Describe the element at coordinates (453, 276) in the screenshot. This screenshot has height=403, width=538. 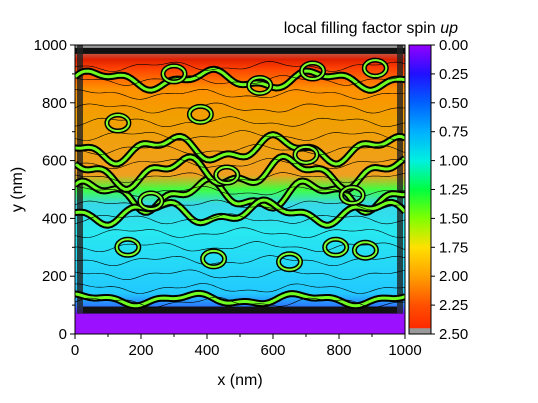
I see `colorbar-tick-label: 2.00` at that location.